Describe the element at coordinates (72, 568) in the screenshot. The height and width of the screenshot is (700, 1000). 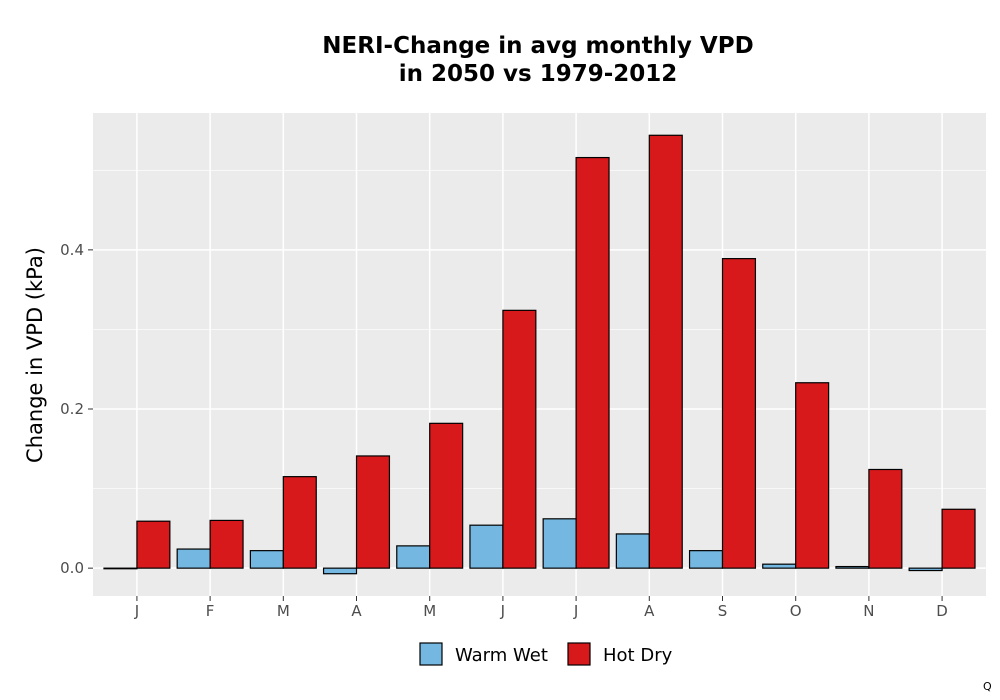
I see `y-tick-label: 0.0` at that location.